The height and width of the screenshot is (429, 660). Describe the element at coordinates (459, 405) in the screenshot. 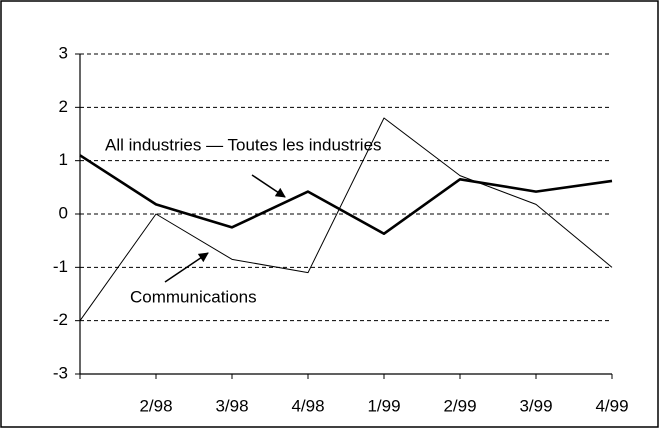

I see `x-tick-label: 2/99` at that location.